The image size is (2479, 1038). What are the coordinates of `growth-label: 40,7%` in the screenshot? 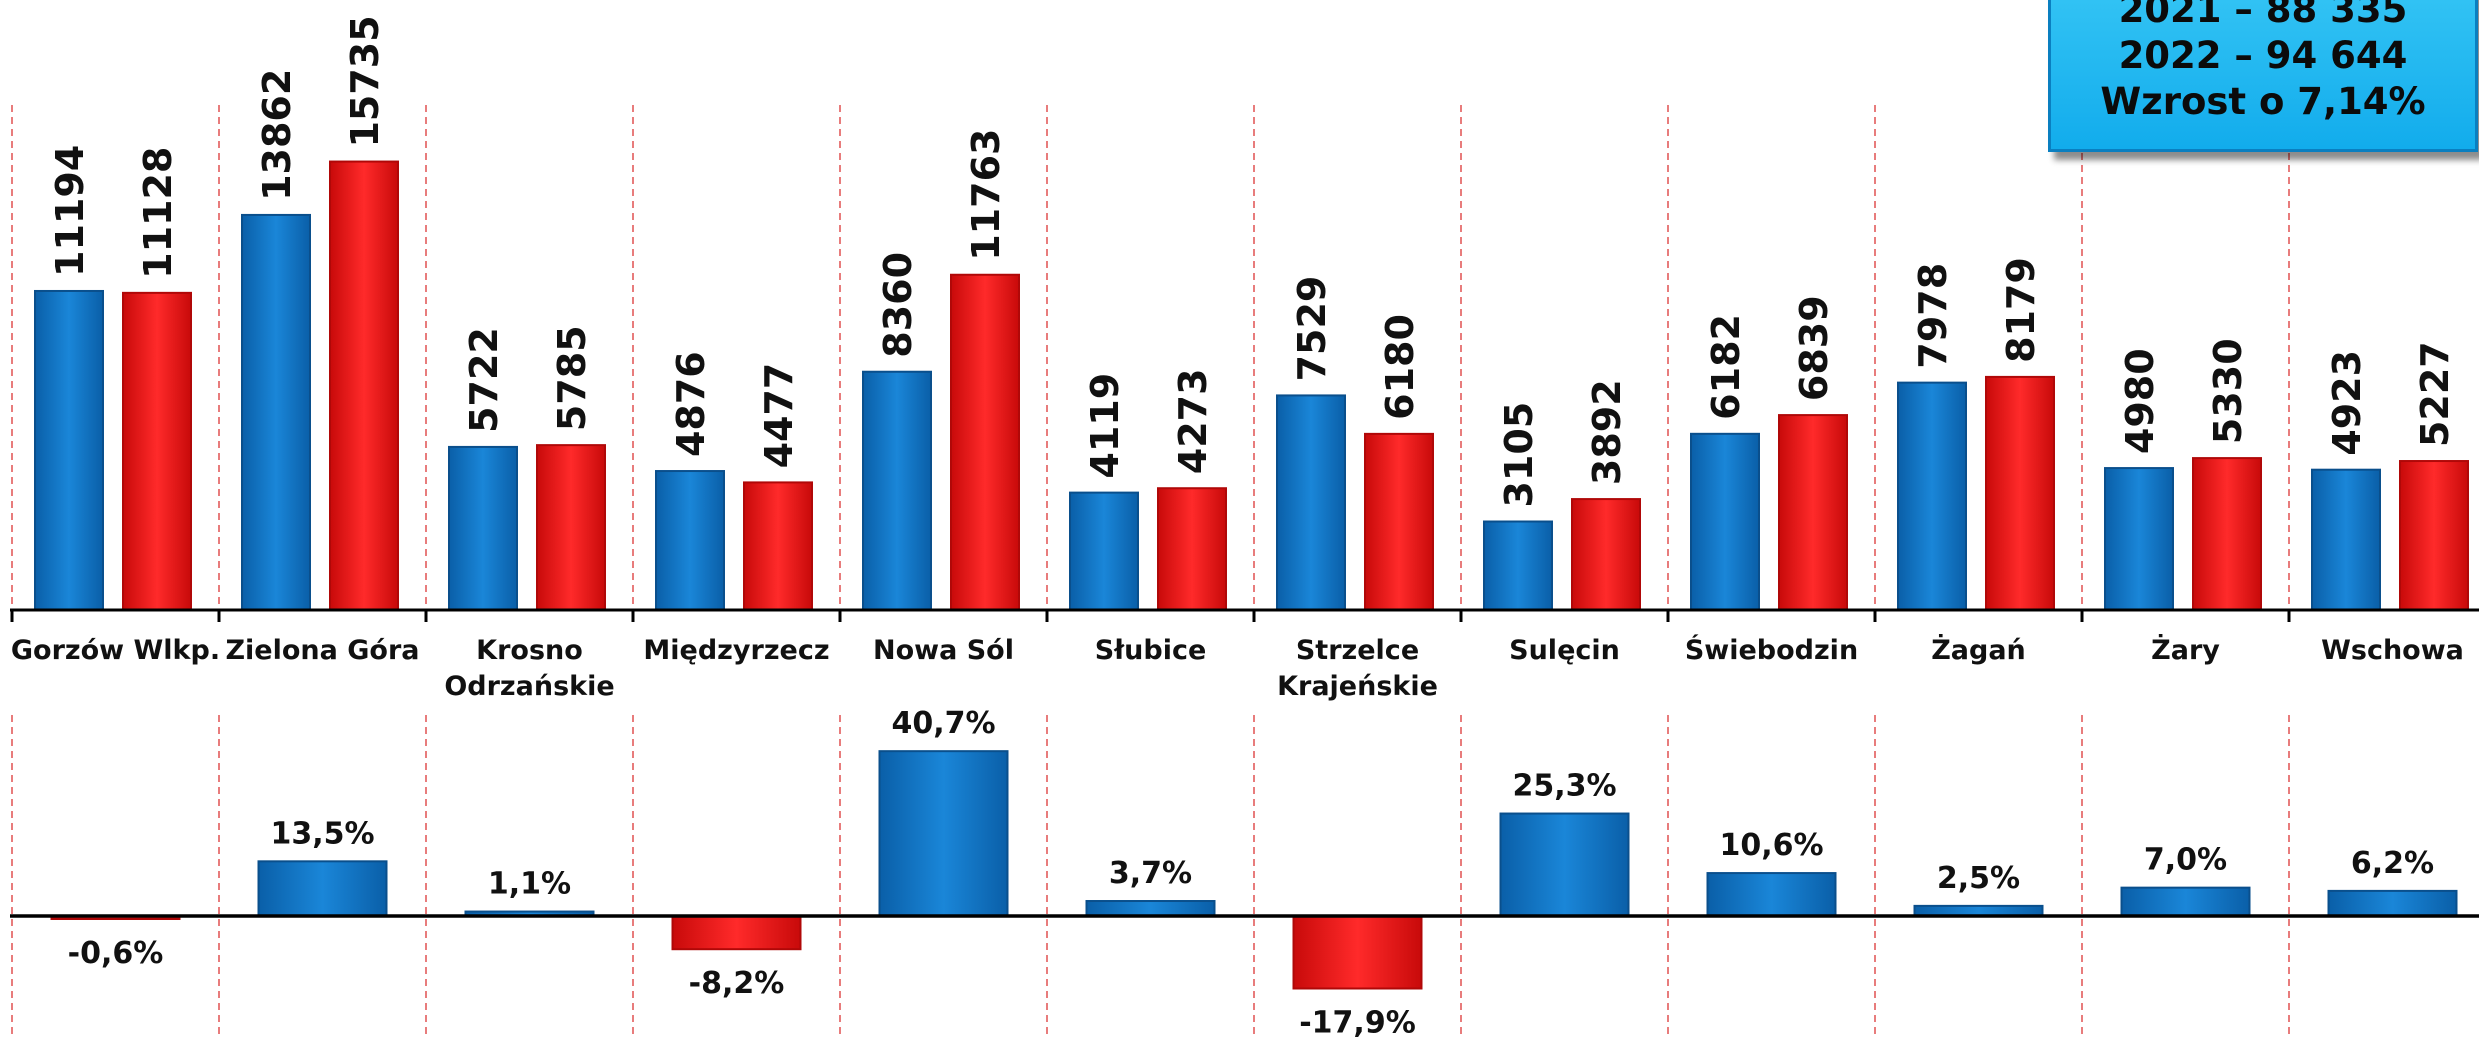 It's located at (943, 723).